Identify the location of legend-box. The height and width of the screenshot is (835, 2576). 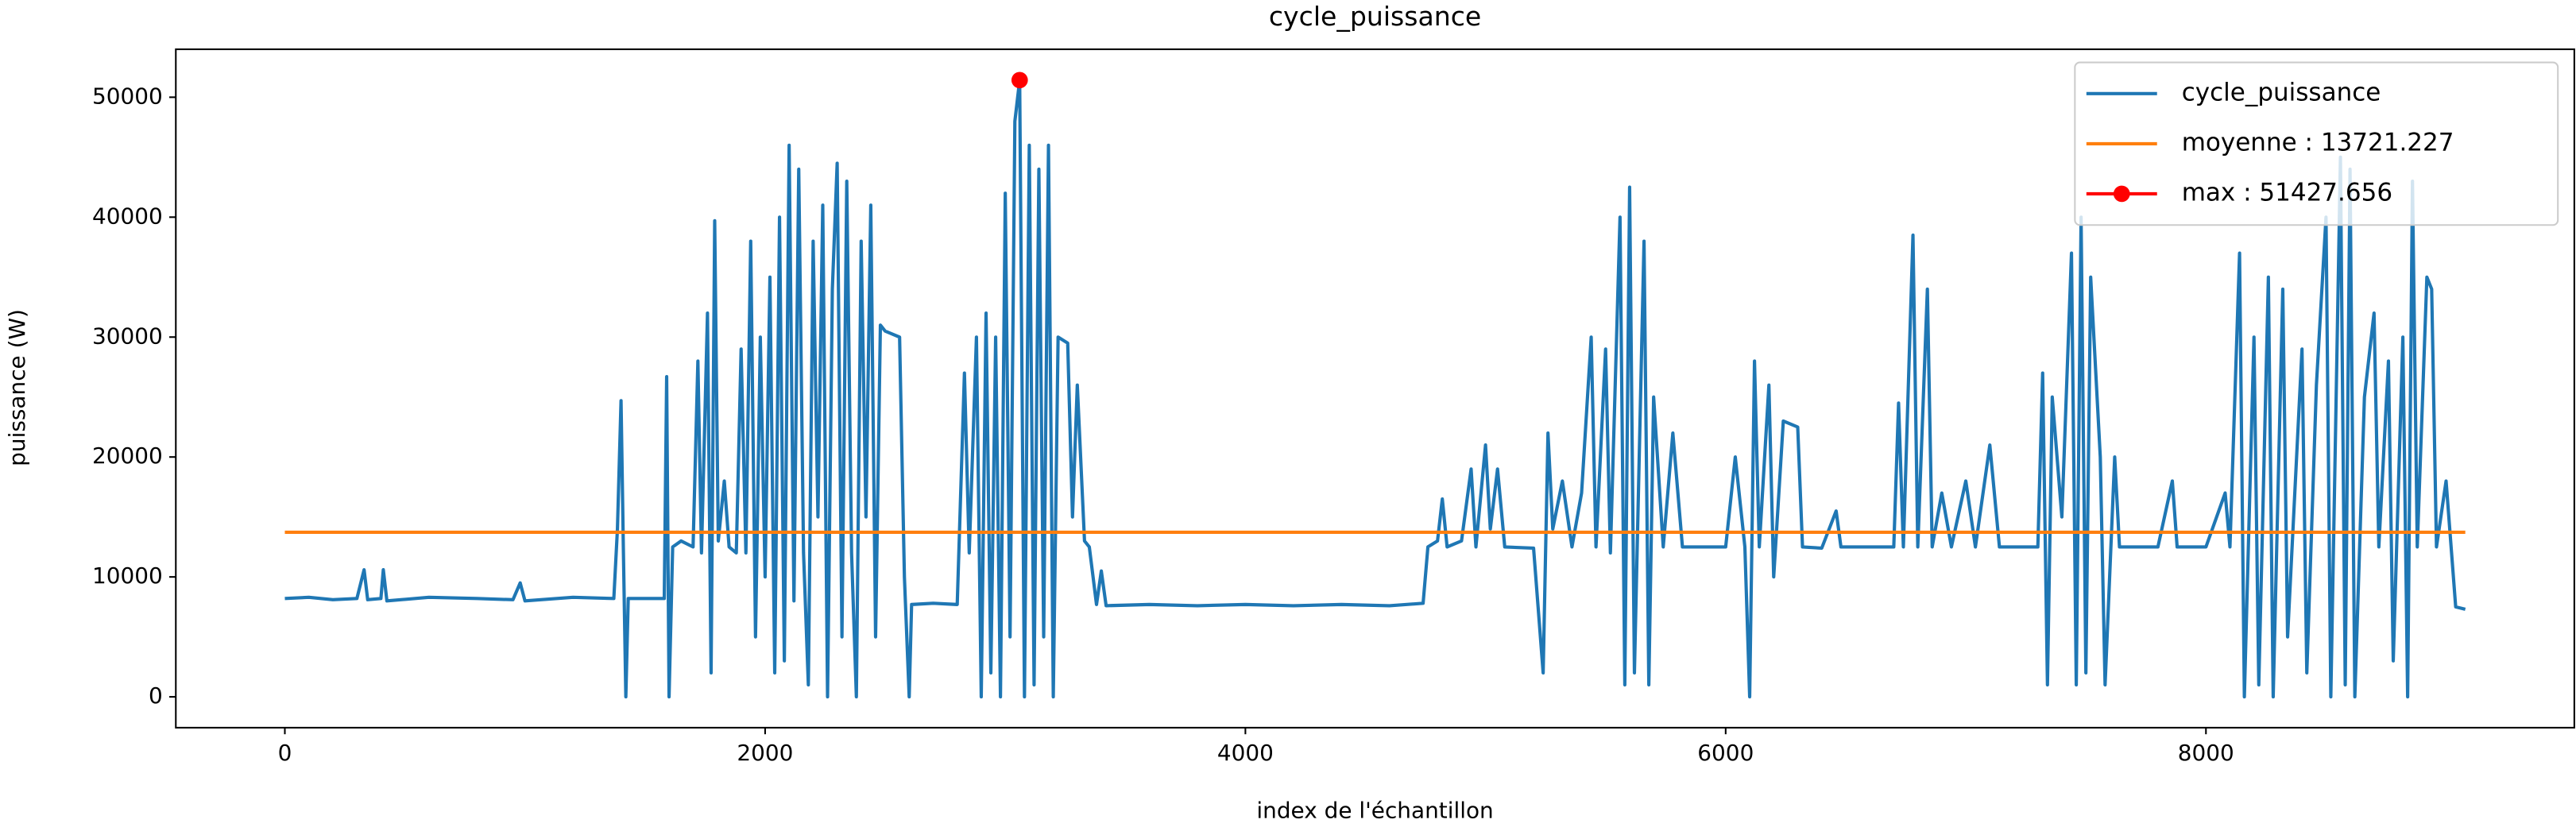
(2316, 143).